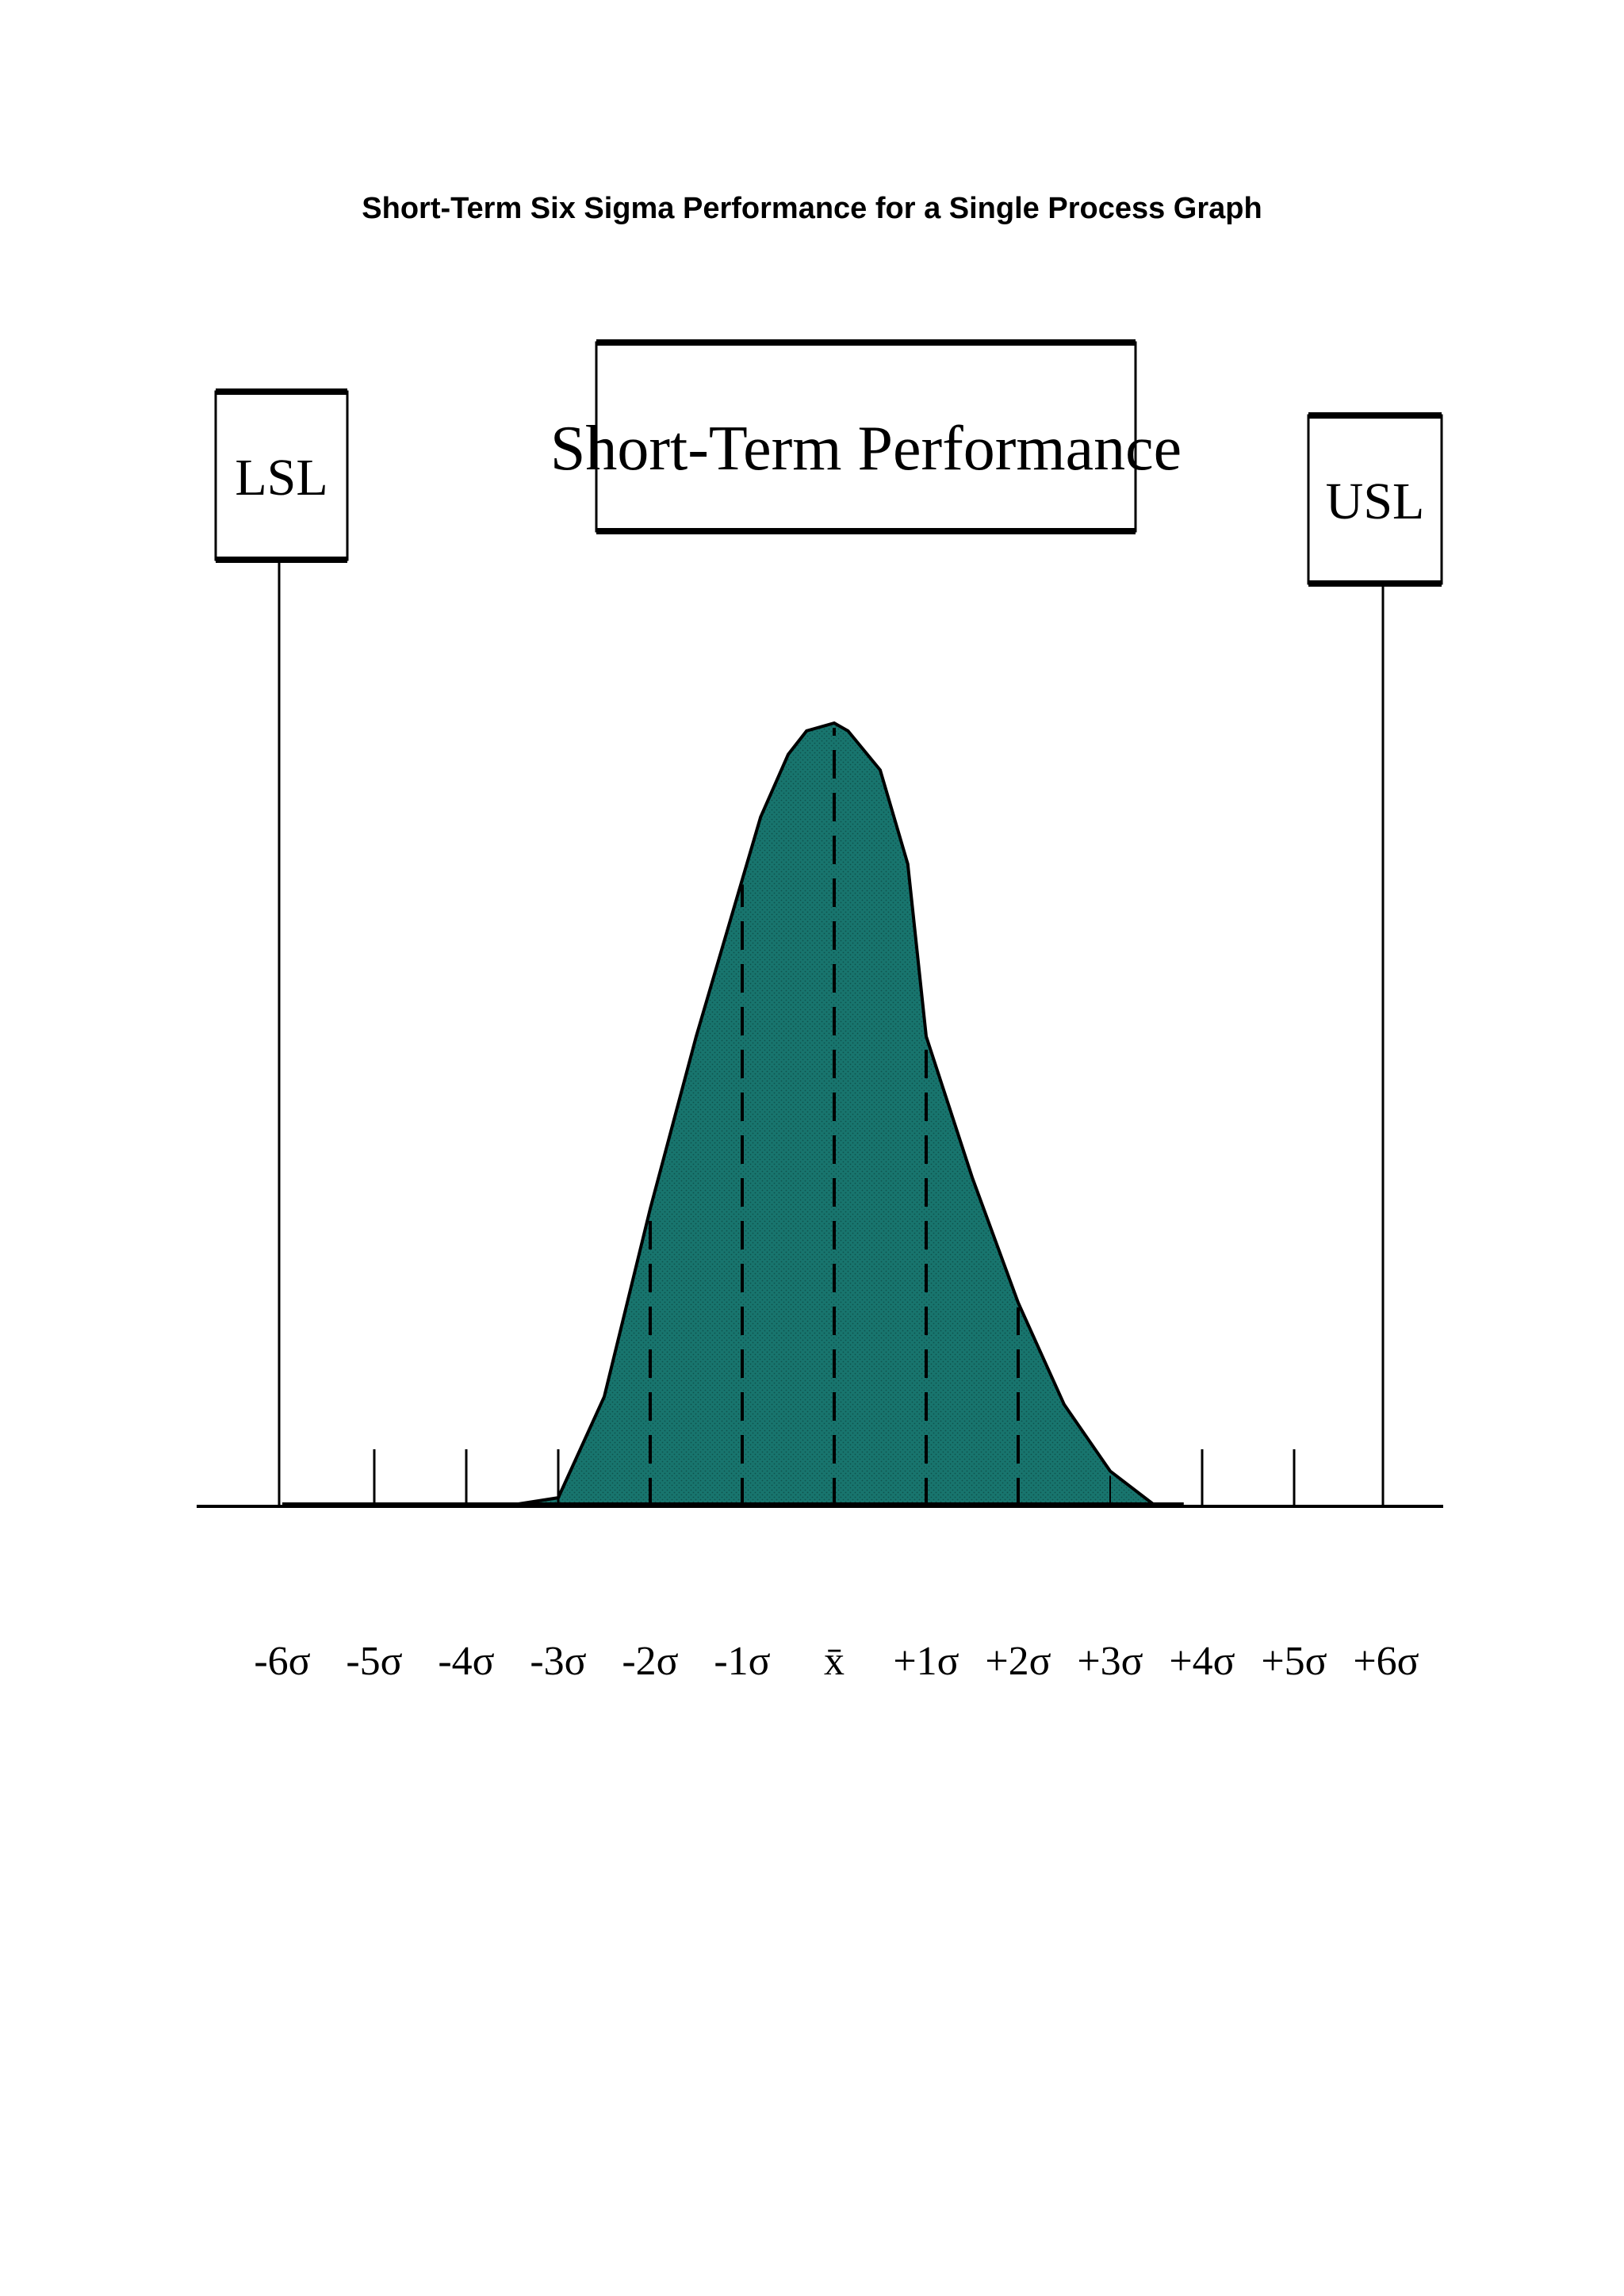  I want to click on x-tick-label: -5σ, so click(374, 1662).